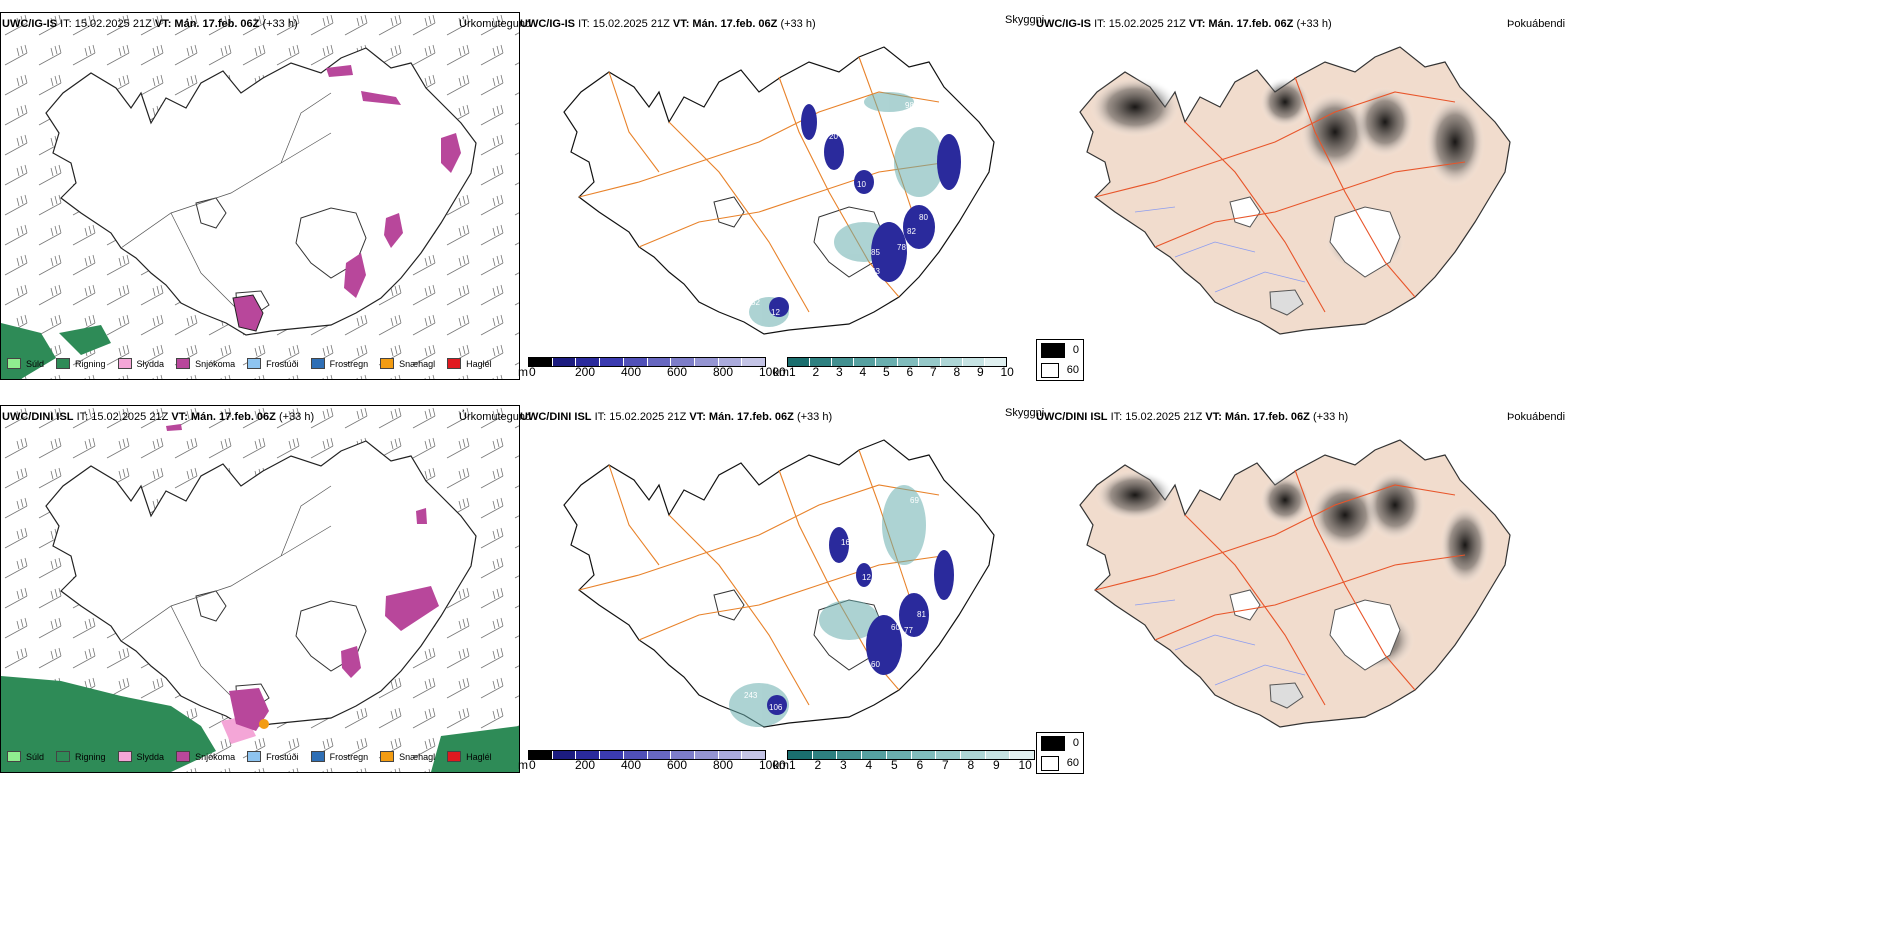 This screenshot has height=950, width=1900. I want to click on colorbar-tick: 1000, so click(772, 372).